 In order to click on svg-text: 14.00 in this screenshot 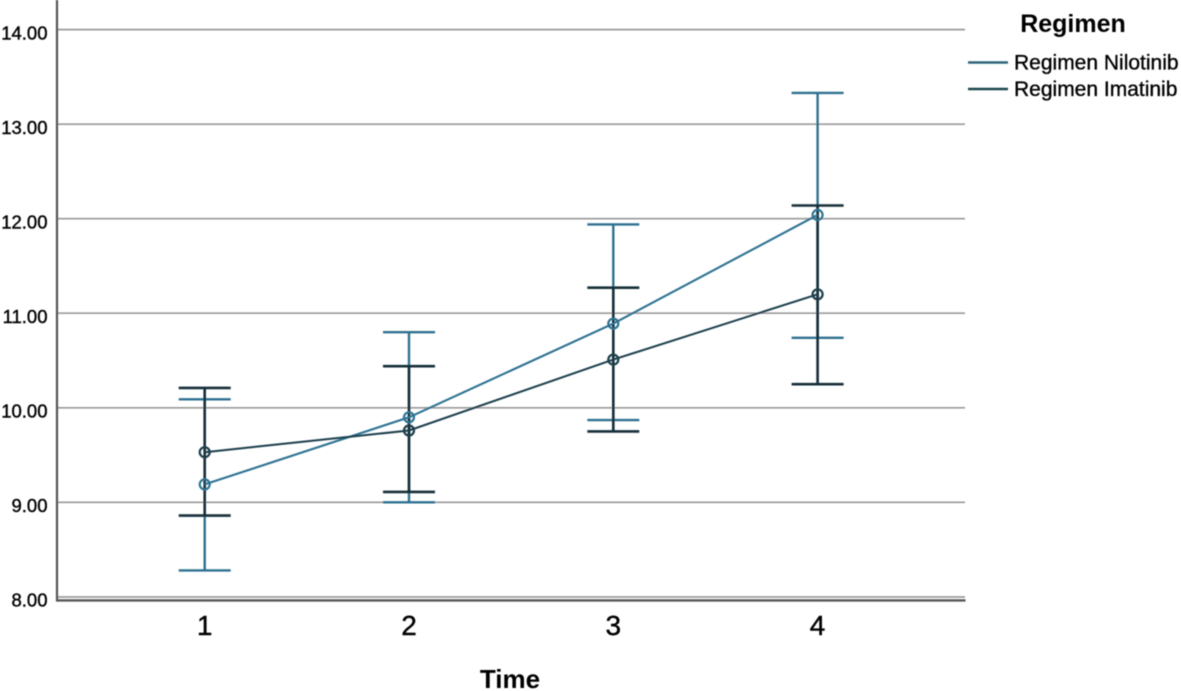, I will do `click(24, 32)`.